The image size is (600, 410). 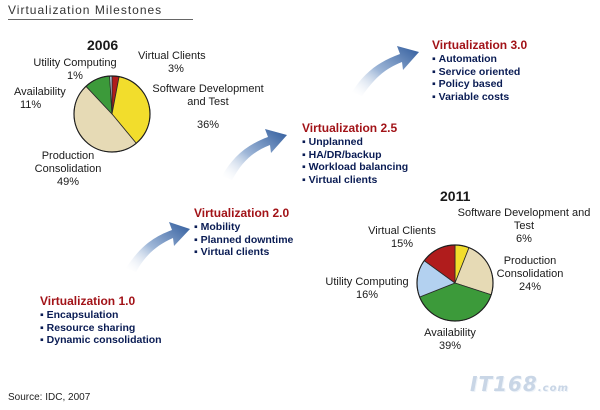 I want to click on pie-label-virtual-clients-2006: Virtual Clients 3%, so click(x=172, y=62).